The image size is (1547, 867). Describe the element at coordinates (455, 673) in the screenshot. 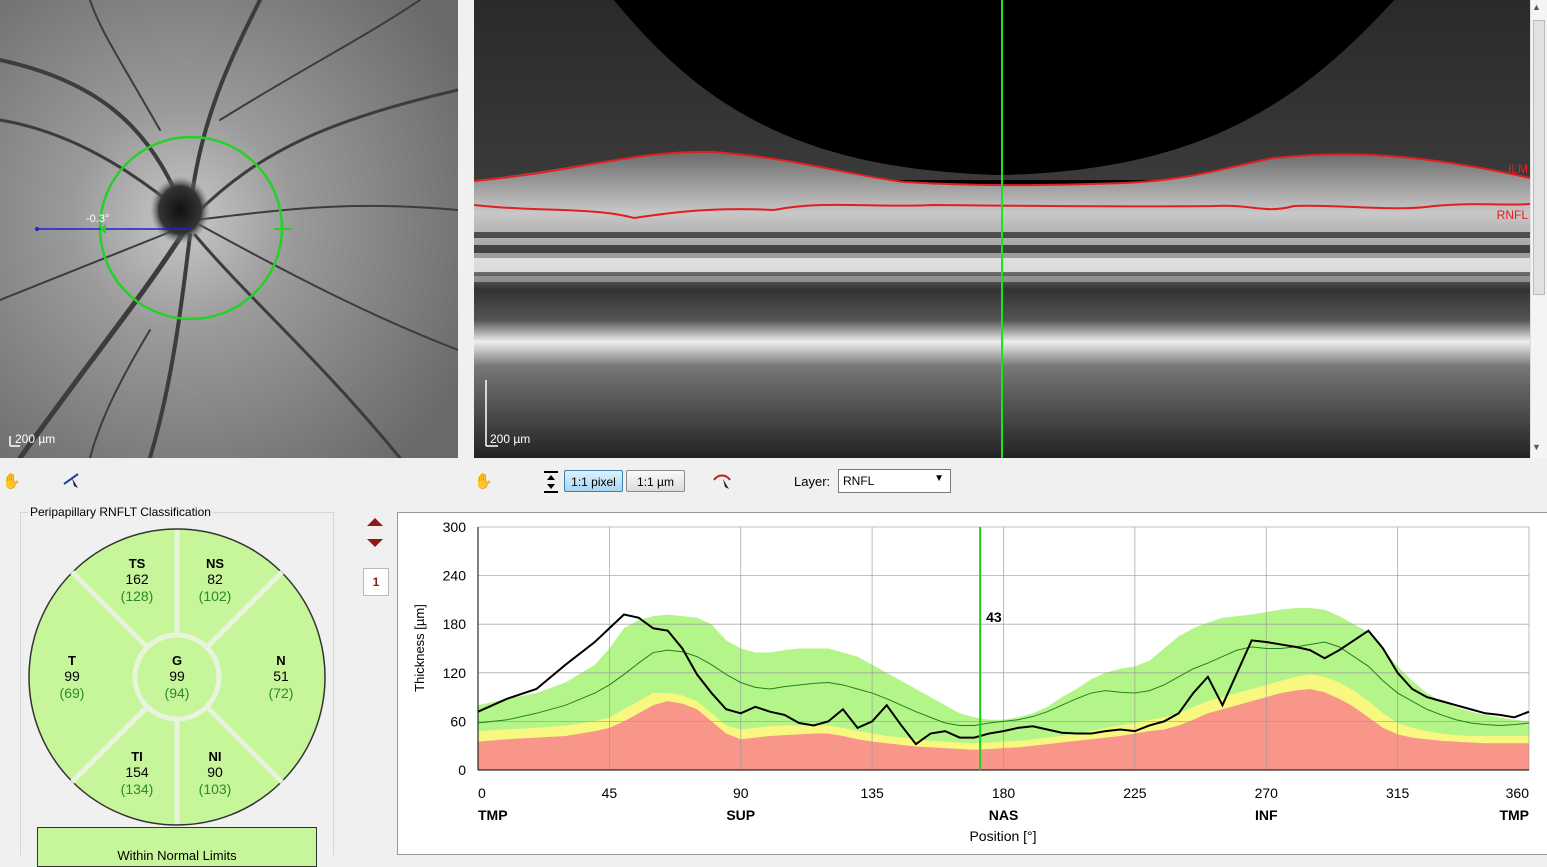

I see `y-tick-label: 120` at that location.